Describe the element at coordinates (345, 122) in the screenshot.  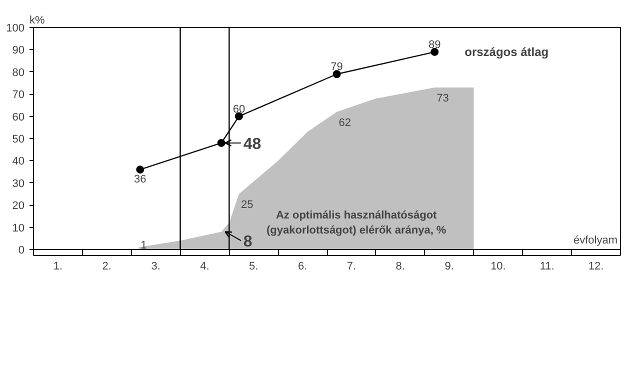
I see `data-label: 62` at that location.